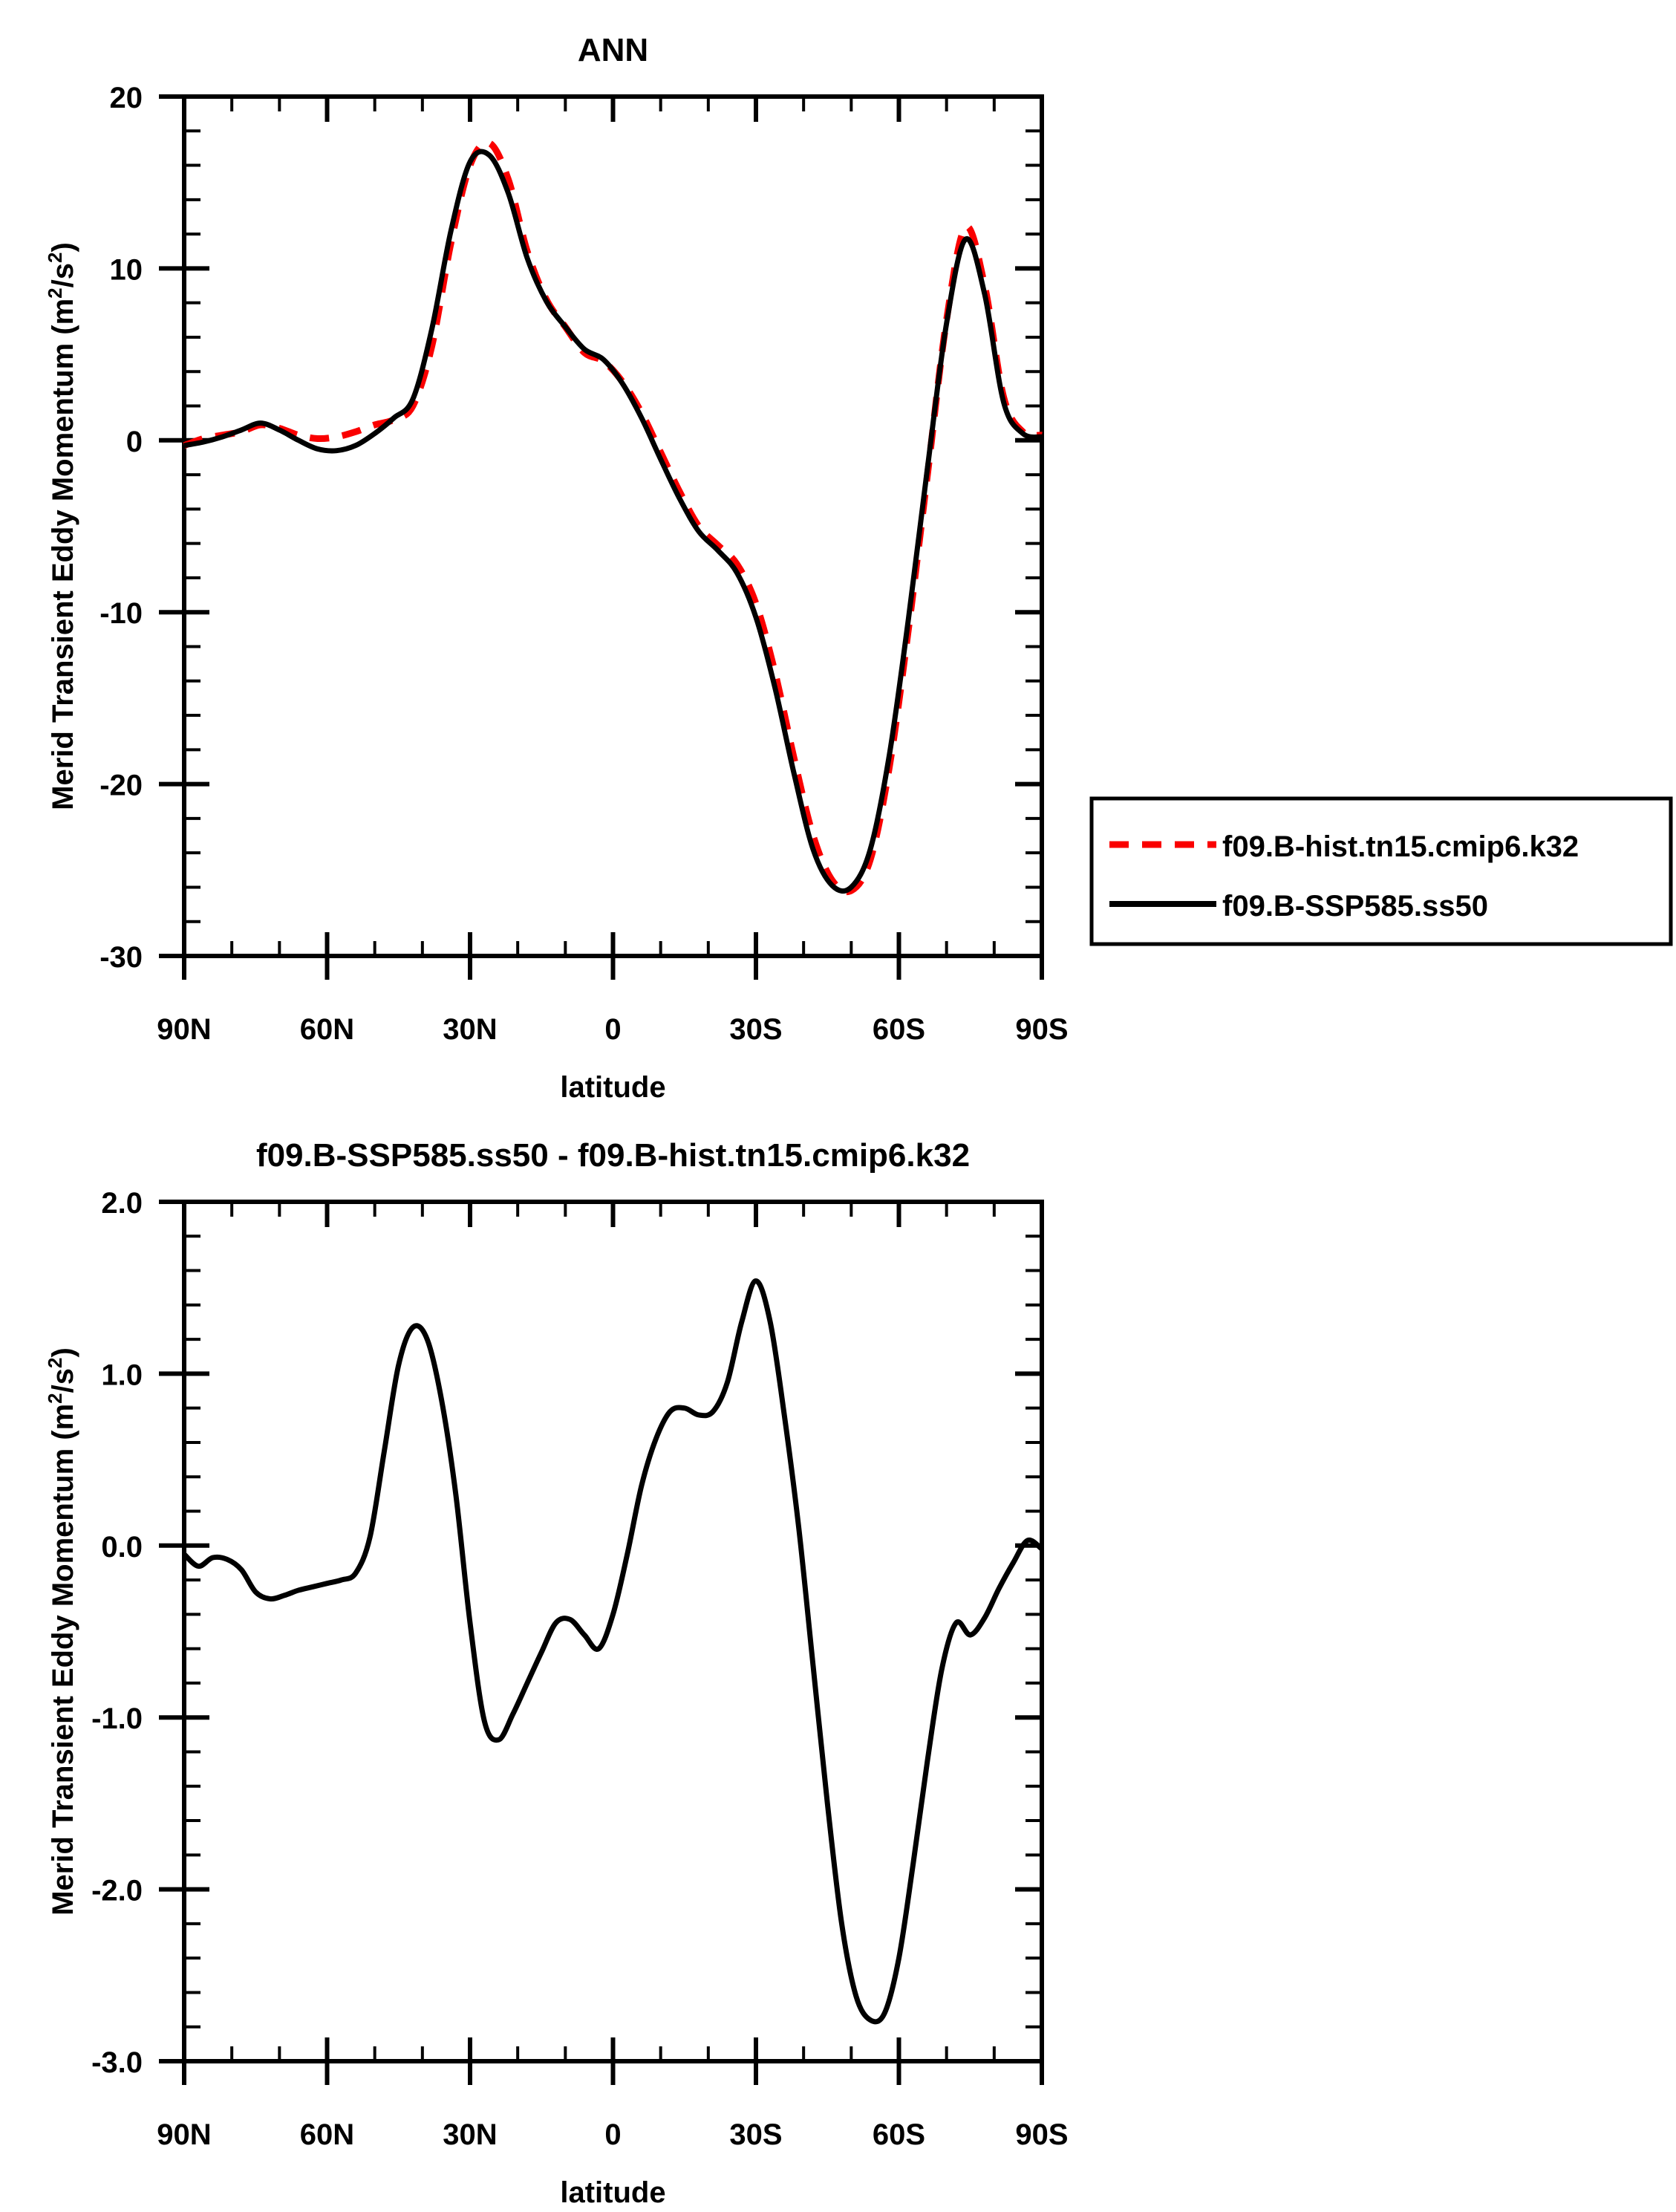  I want to click on ytick-label: 0, so click(134, 442).